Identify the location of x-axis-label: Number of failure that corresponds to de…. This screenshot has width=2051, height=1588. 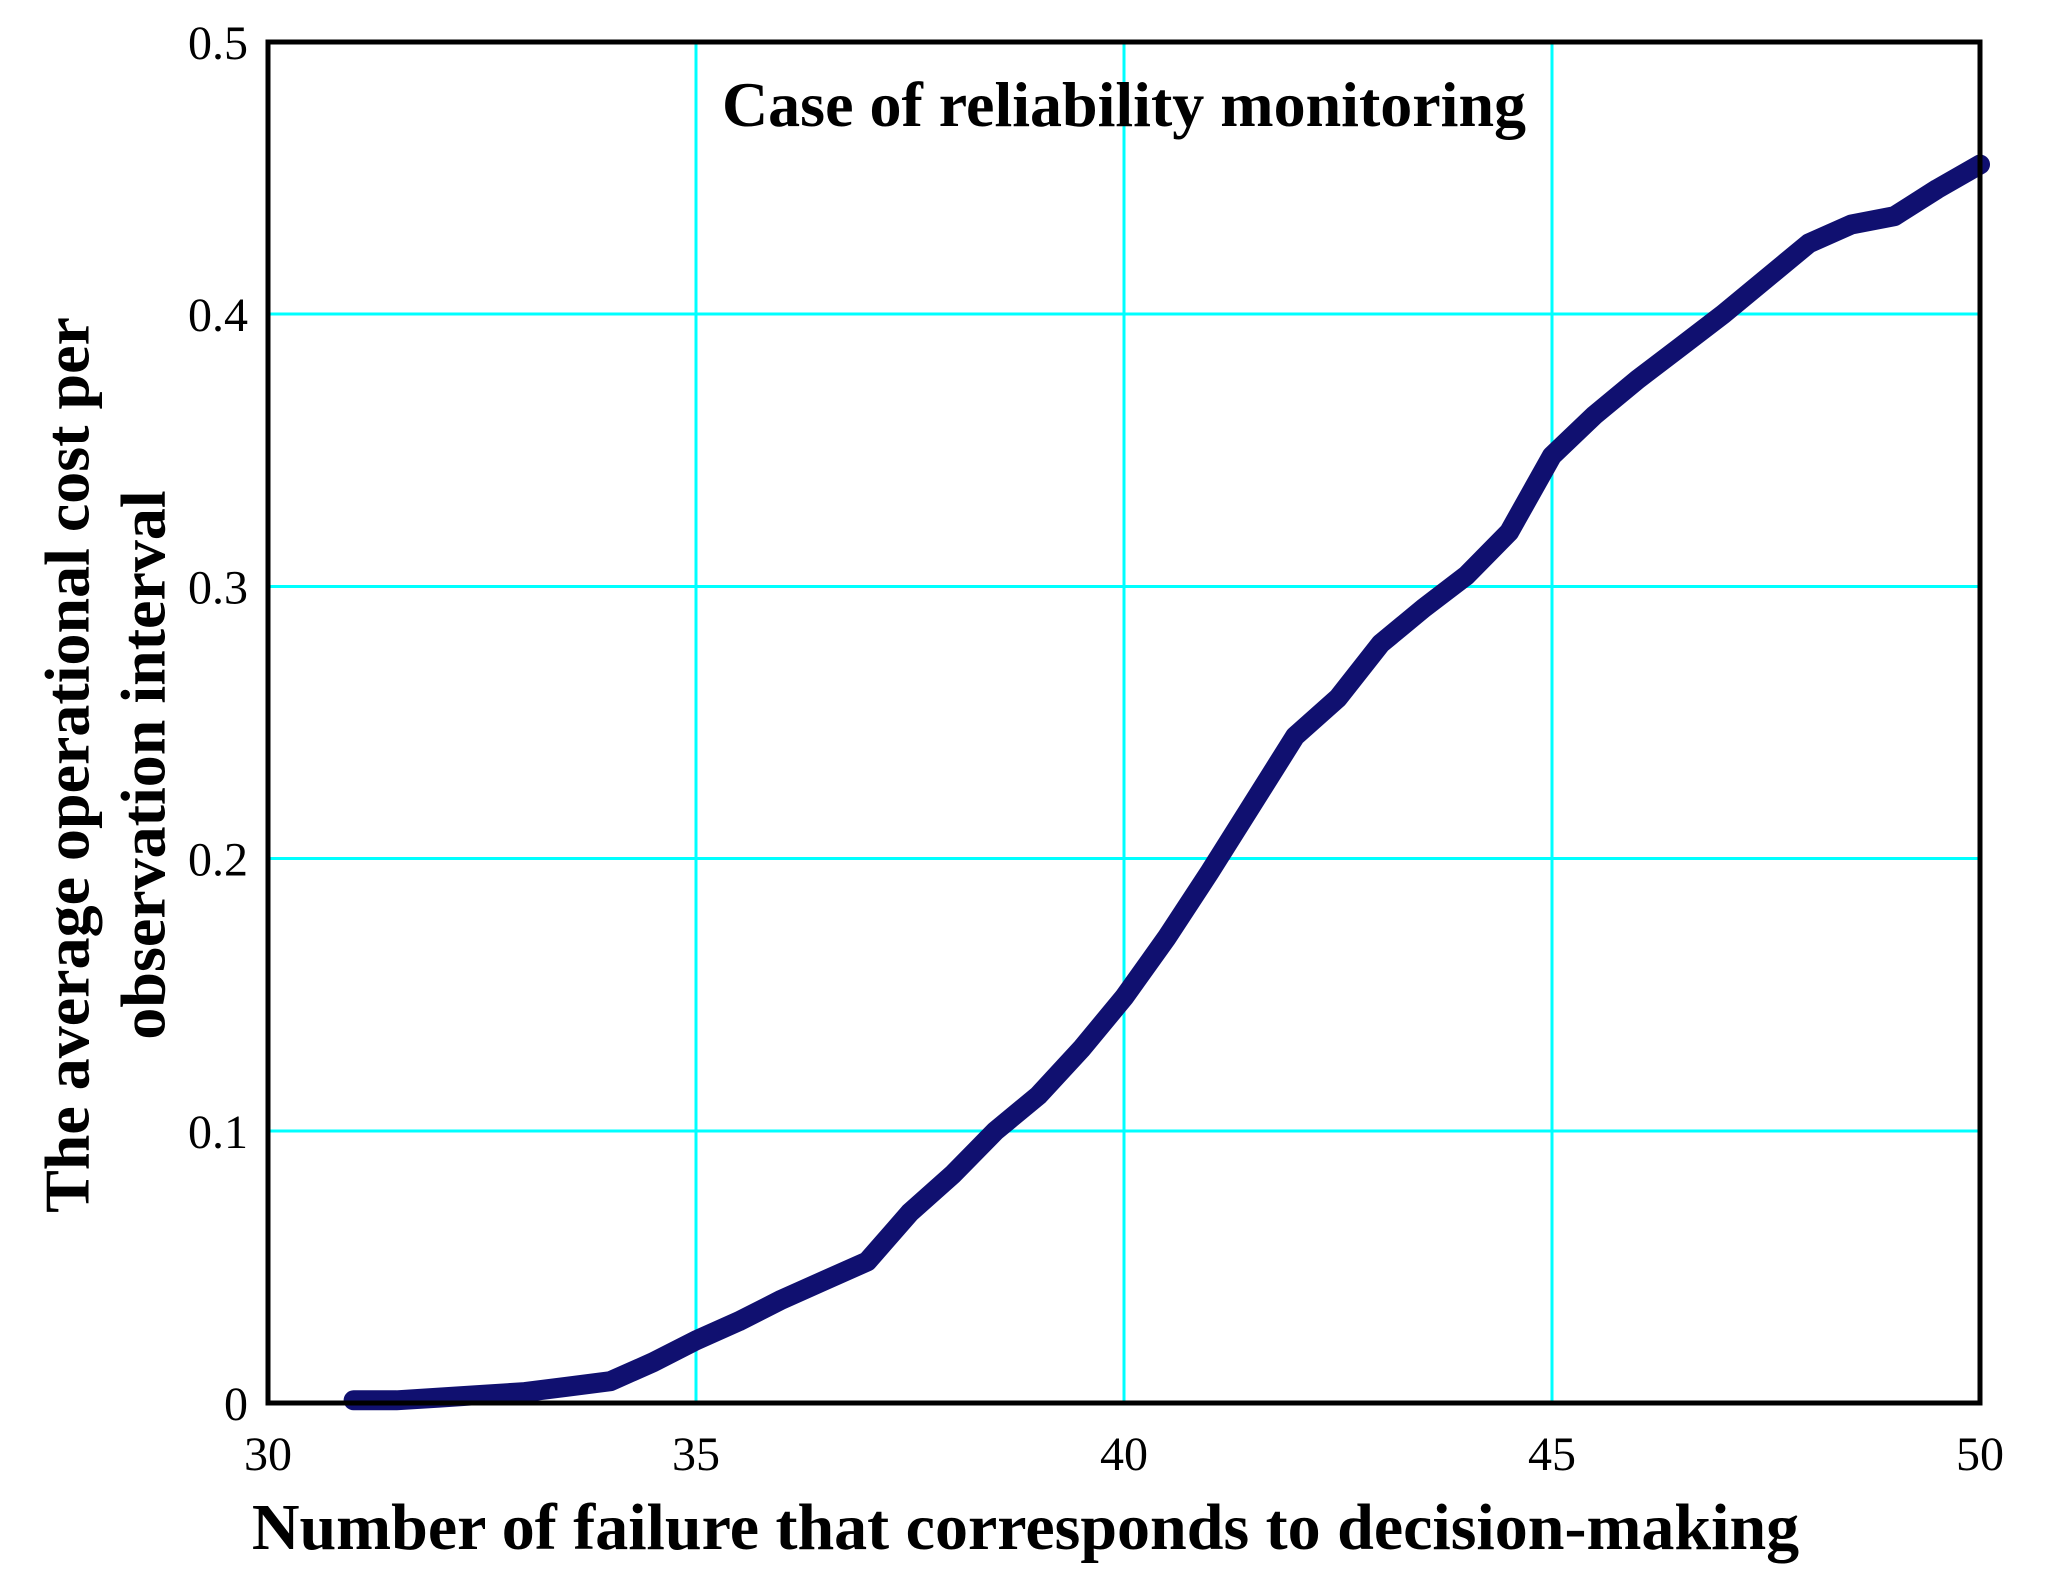
(1025, 1527).